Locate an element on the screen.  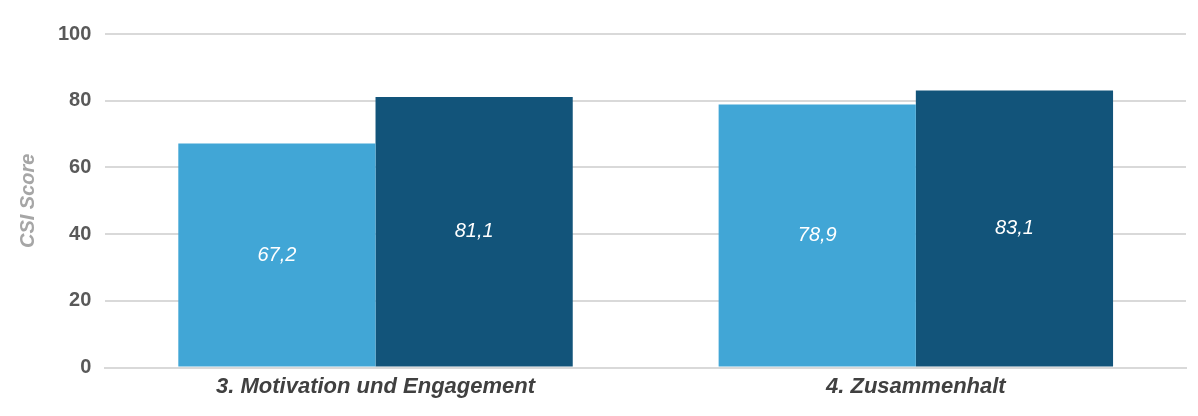
y-tick-label: 100 is located at coordinates (74, 32).